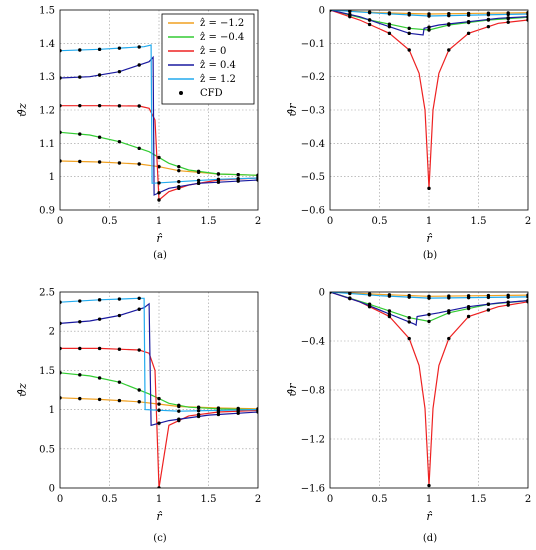 Image resolution: width=536 pixels, height=550 pixels. What do you see at coordinates (52, 177) in the screenshot?
I see `y-tick-label: 1` at bounding box center [52, 177].